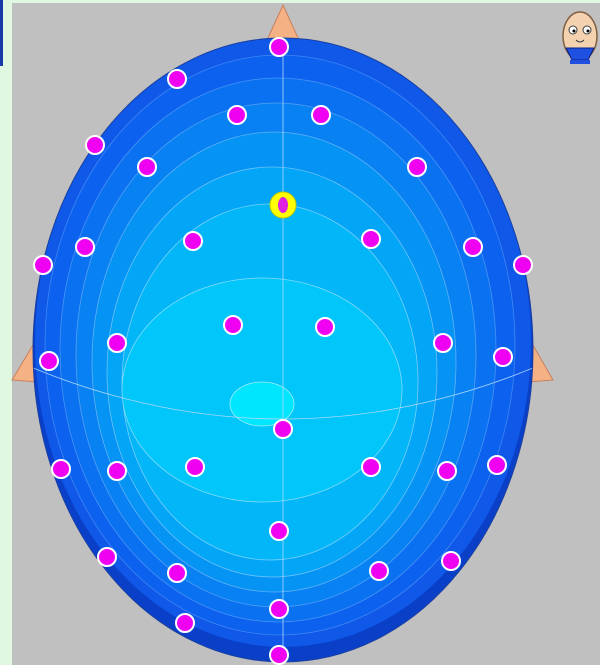 The width and height of the screenshot is (600, 665). What do you see at coordinates (262, 404) in the screenshot?
I see `contour-peak` at bounding box center [262, 404].